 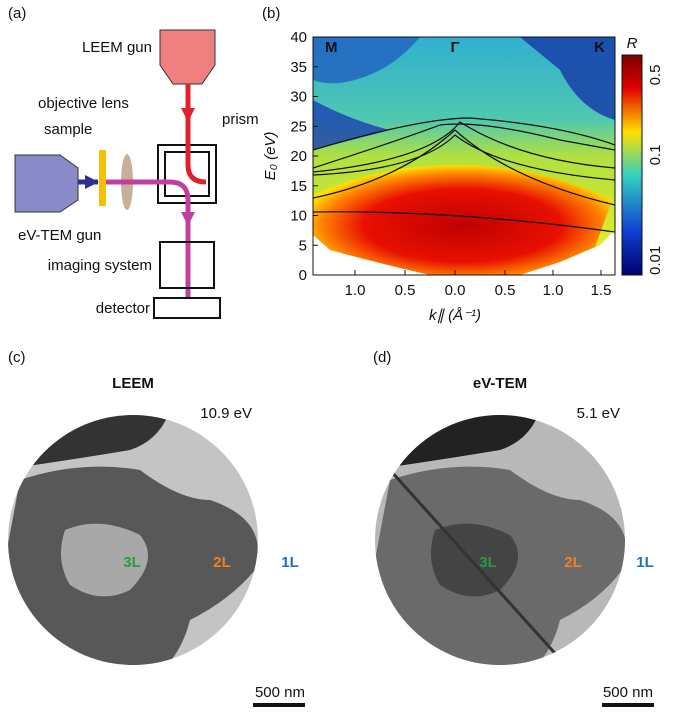 I want to click on label: detector, so click(x=123, y=308).